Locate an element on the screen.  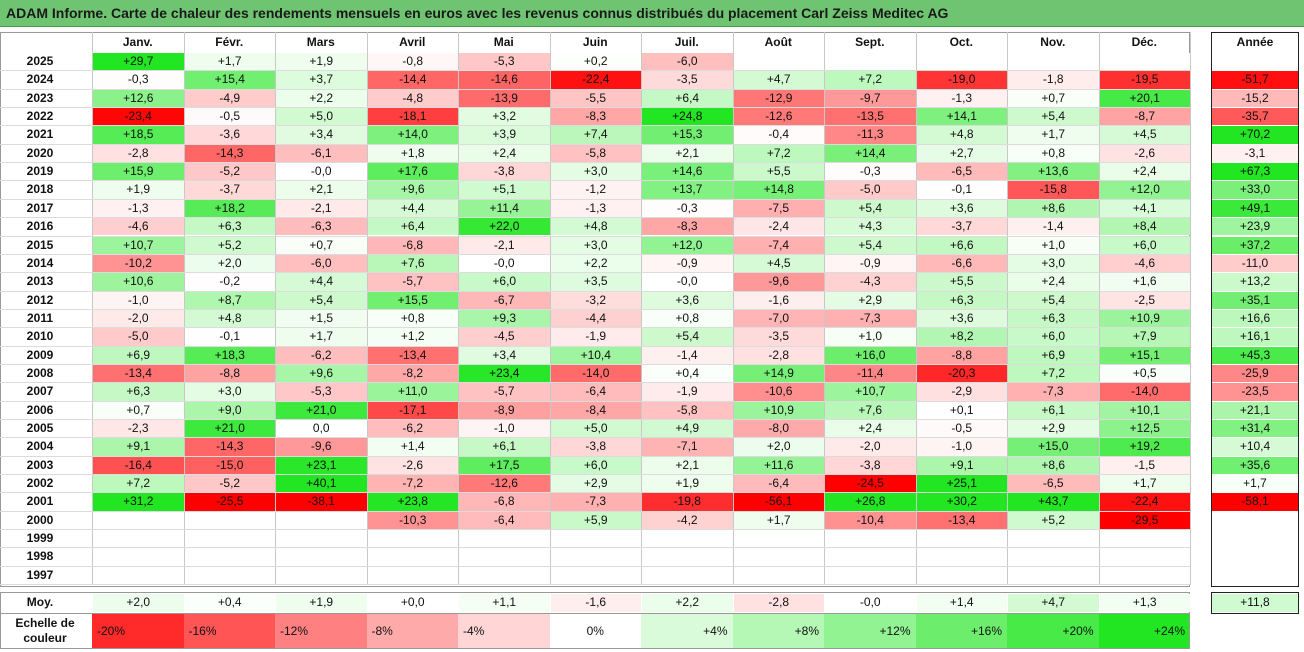
heatmap-cell: +3,7 is located at coordinates (321, 80).